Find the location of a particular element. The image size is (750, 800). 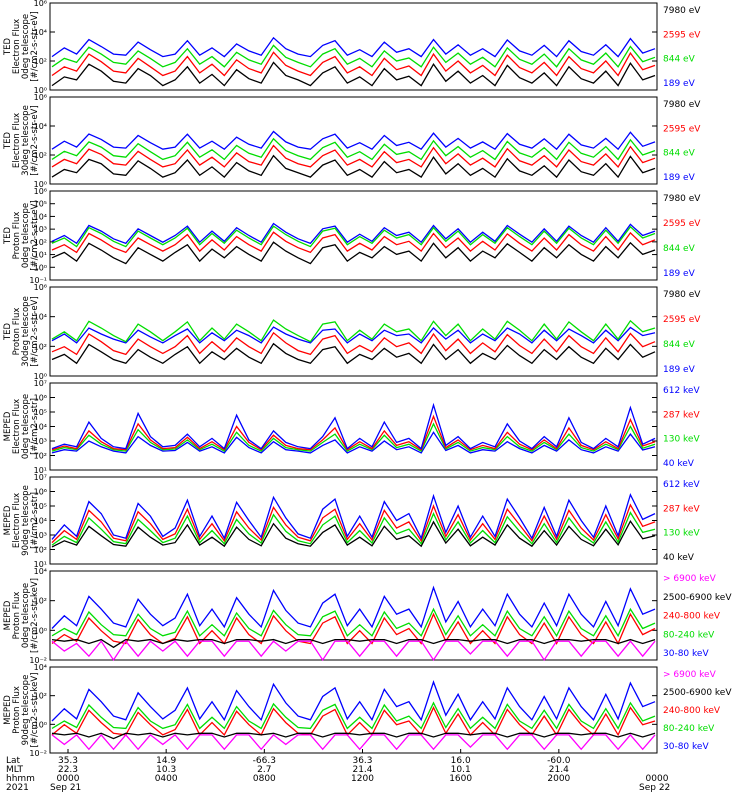

axis-row-value: 0000 is located at coordinates (657, 779).